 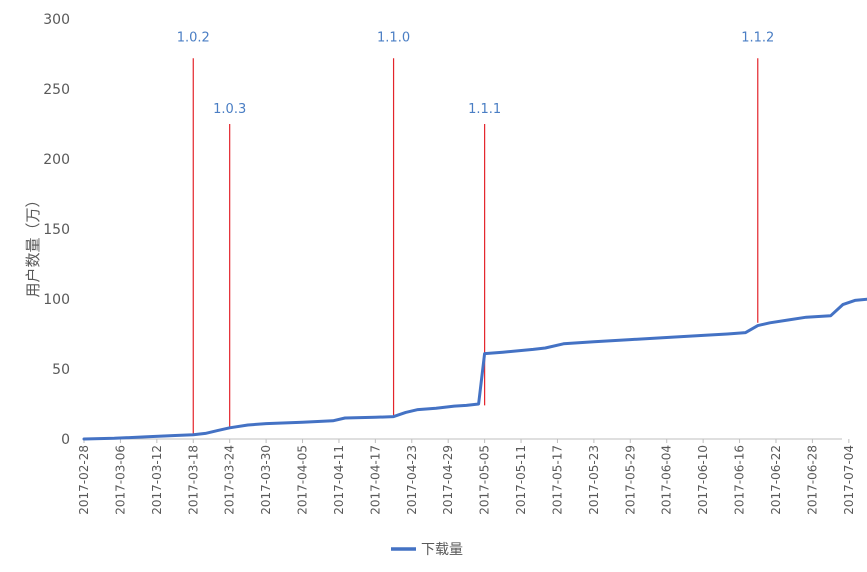 What do you see at coordinates (740, 480) in the screenshot?
I see `x-tick-label: 2017-06-16` at bounding box center [740, 480].